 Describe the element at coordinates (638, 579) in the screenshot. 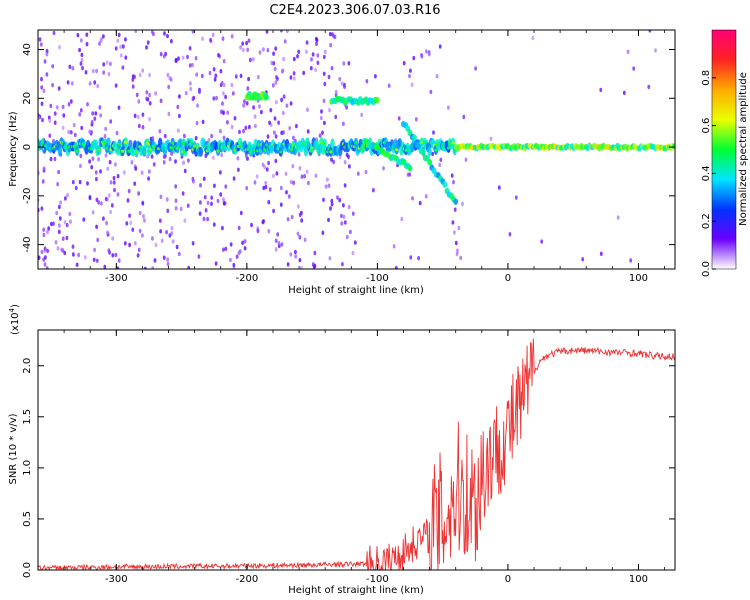

I see `x-tick-label: 100` at that location.